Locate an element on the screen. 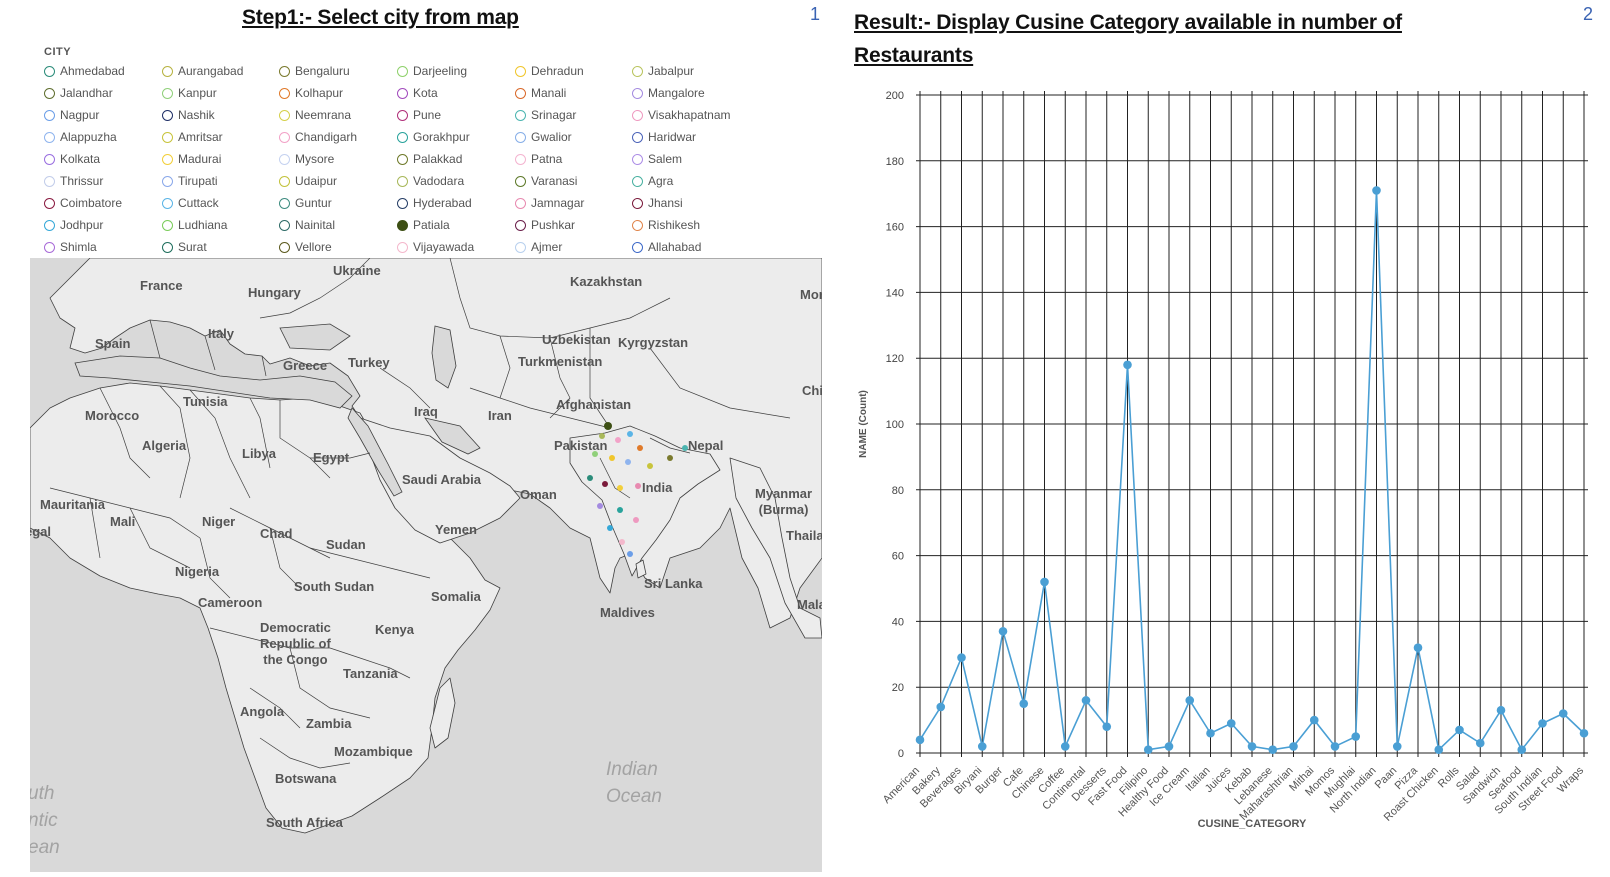 The image size is (1610, 877). legend-label: Vadodara is located at coordinates (439, 181).